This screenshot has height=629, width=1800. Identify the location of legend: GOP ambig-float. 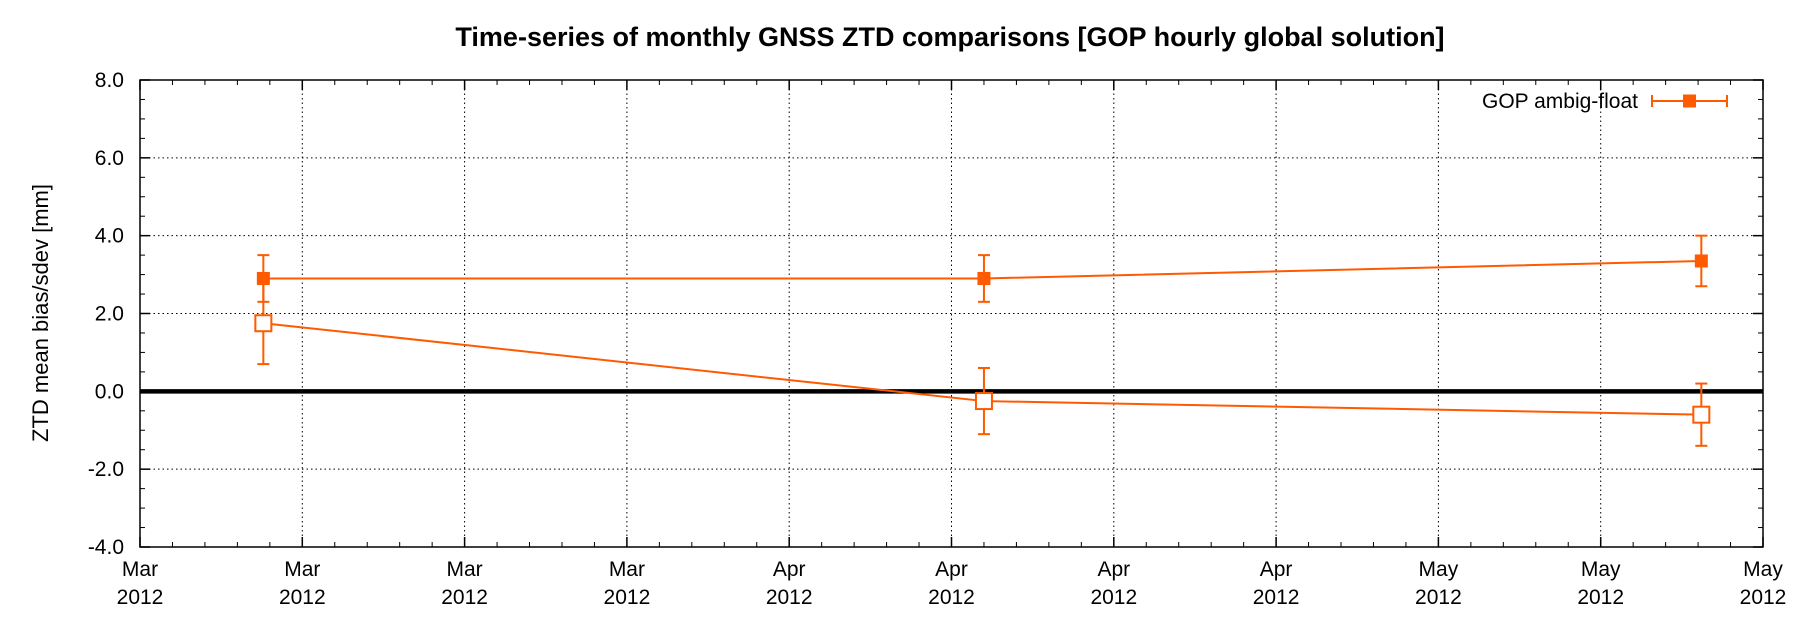
(1605, 101).